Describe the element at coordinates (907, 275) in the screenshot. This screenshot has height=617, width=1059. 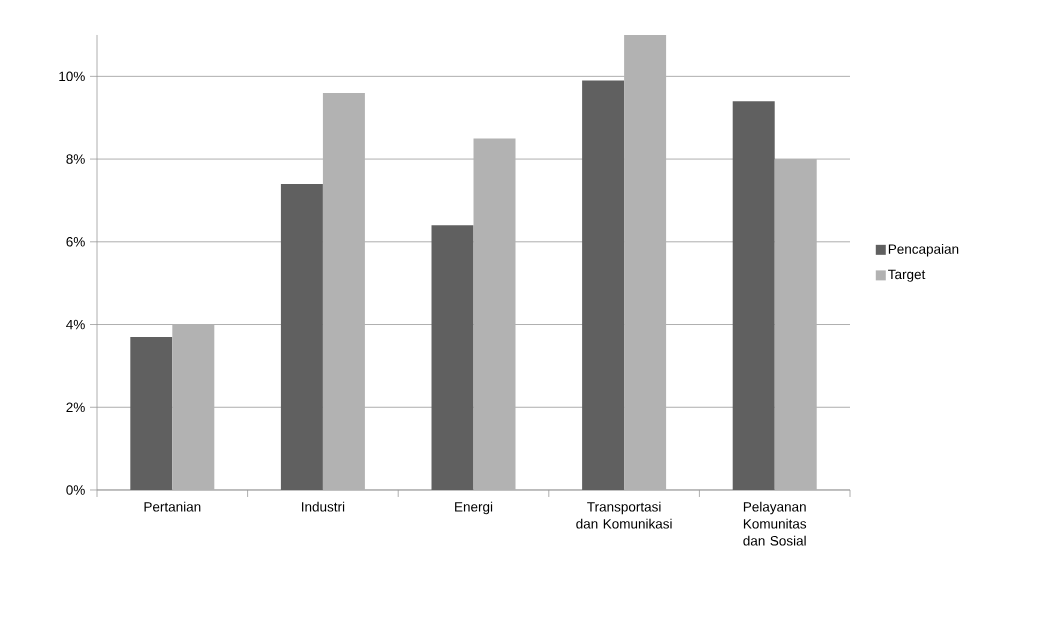
I see `legend-label: Target` at that location.